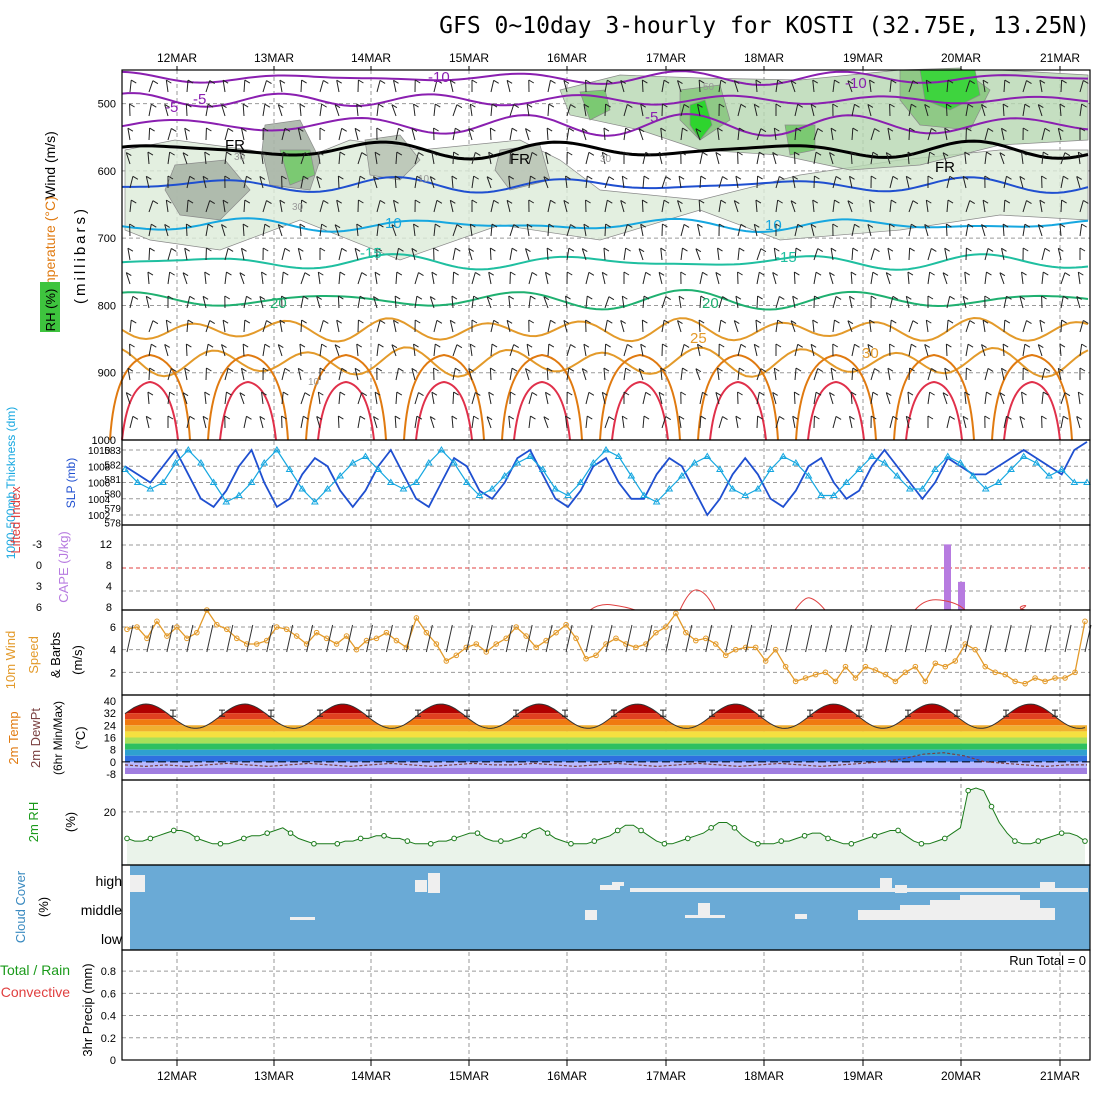 The height and width of the screenshot is (1104, 1100). What do you see at coordinates (113, 628) in the screenshot?
I see `wind-ytick: 6` at bounding box center [113, 628].